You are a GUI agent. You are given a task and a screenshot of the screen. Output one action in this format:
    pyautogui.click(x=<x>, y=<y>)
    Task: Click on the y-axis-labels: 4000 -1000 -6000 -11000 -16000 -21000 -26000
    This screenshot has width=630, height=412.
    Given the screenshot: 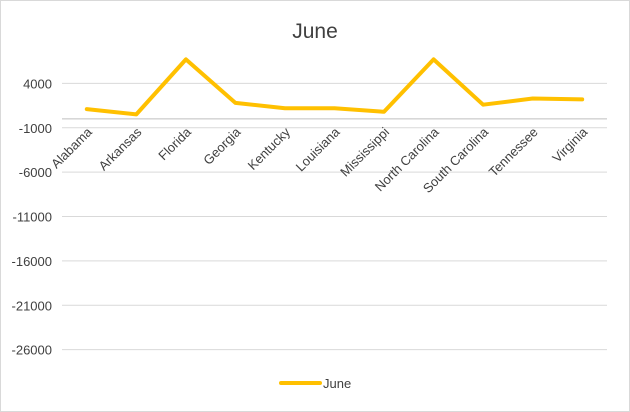 What is the action you would take?
    pyautogui.click(x=32, y=216)
    